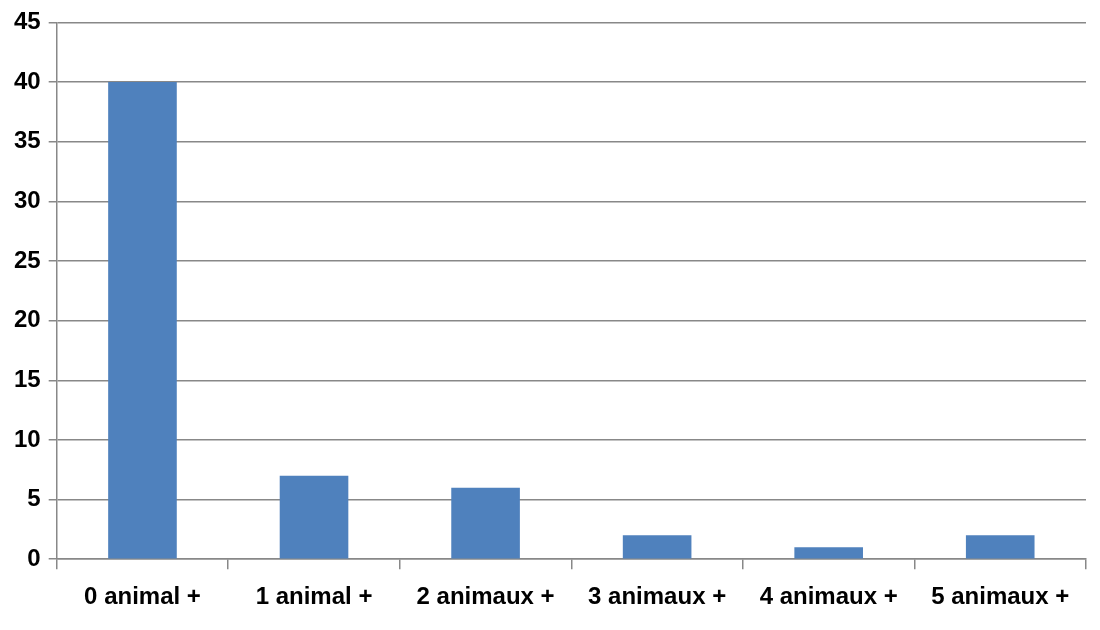 The image size is (1100, 630). Describe the element at coordinates (142, 596) in the screenshot. I see `x-tick-label: 0 animal +` at that location.